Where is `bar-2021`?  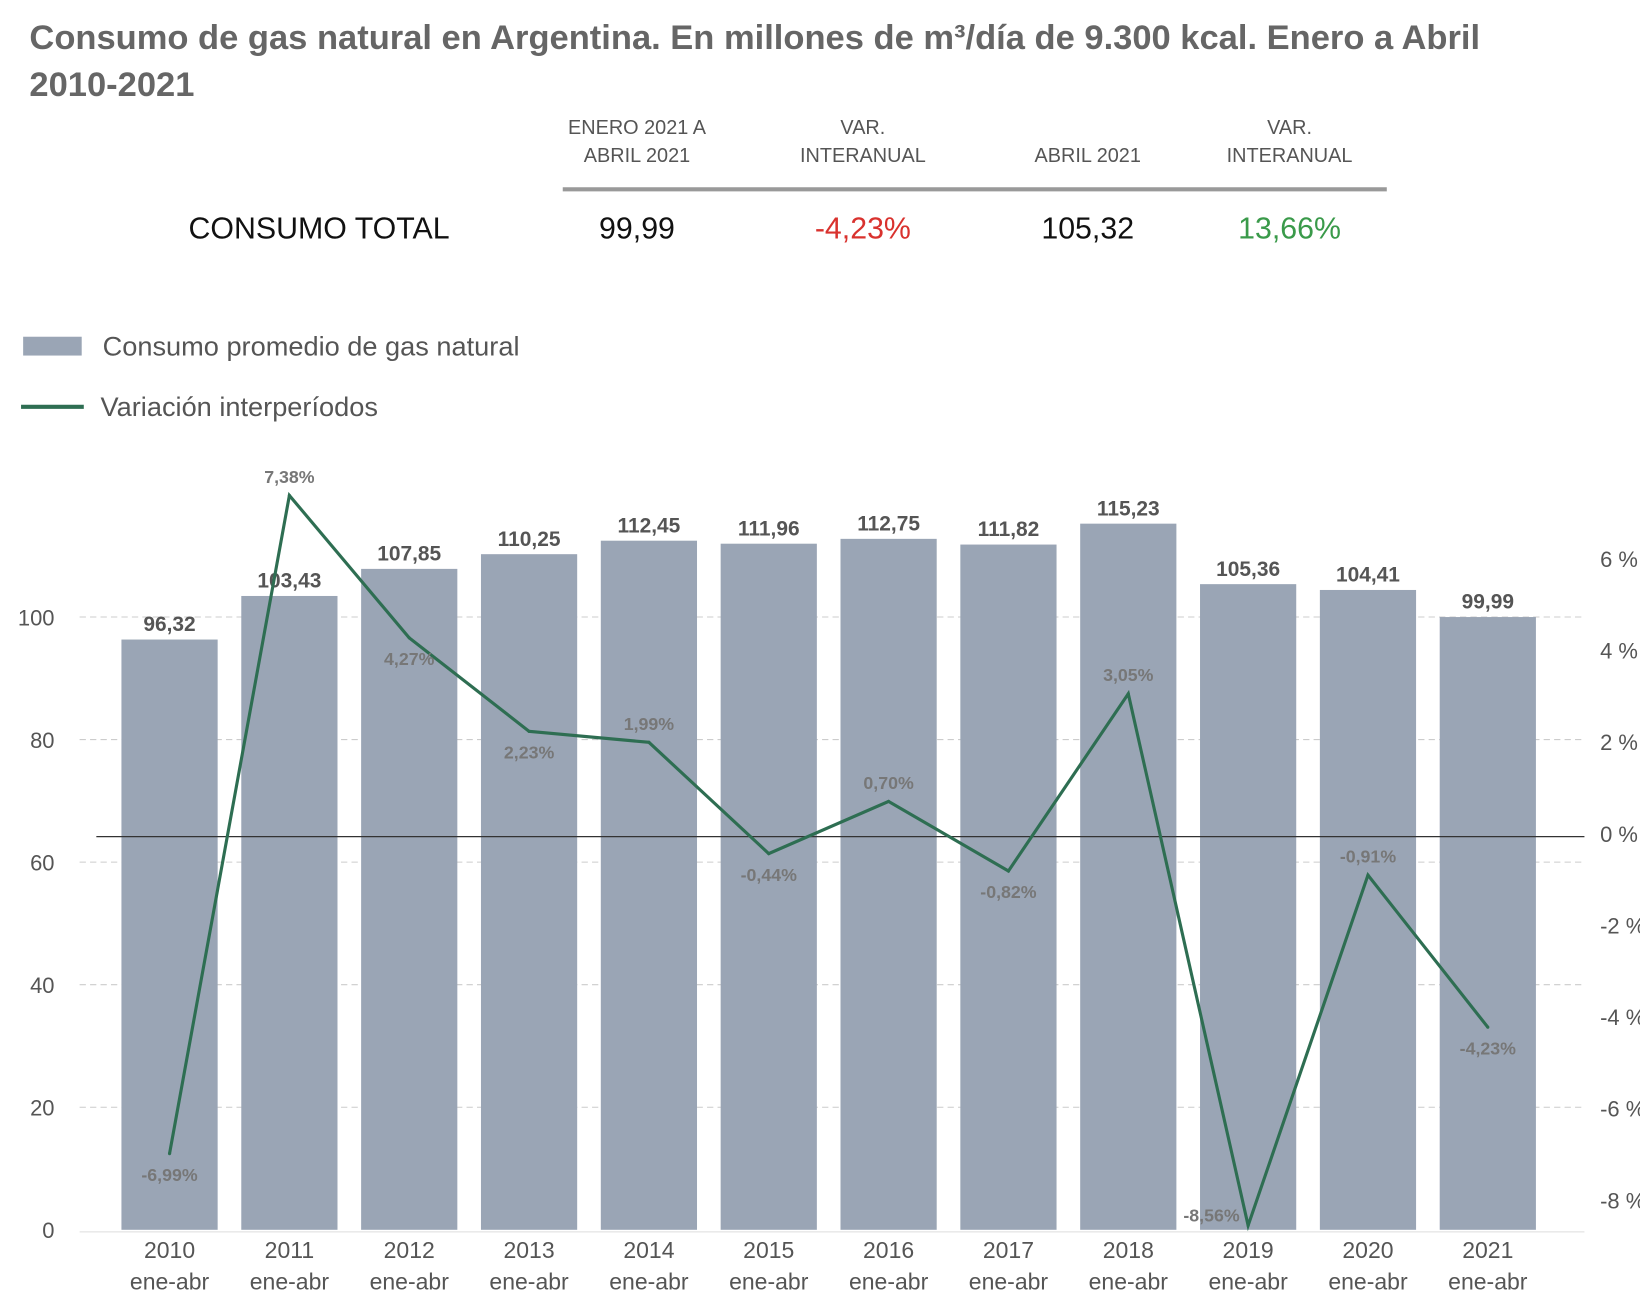
bar-2021 is located at coordinates (1487, 923).